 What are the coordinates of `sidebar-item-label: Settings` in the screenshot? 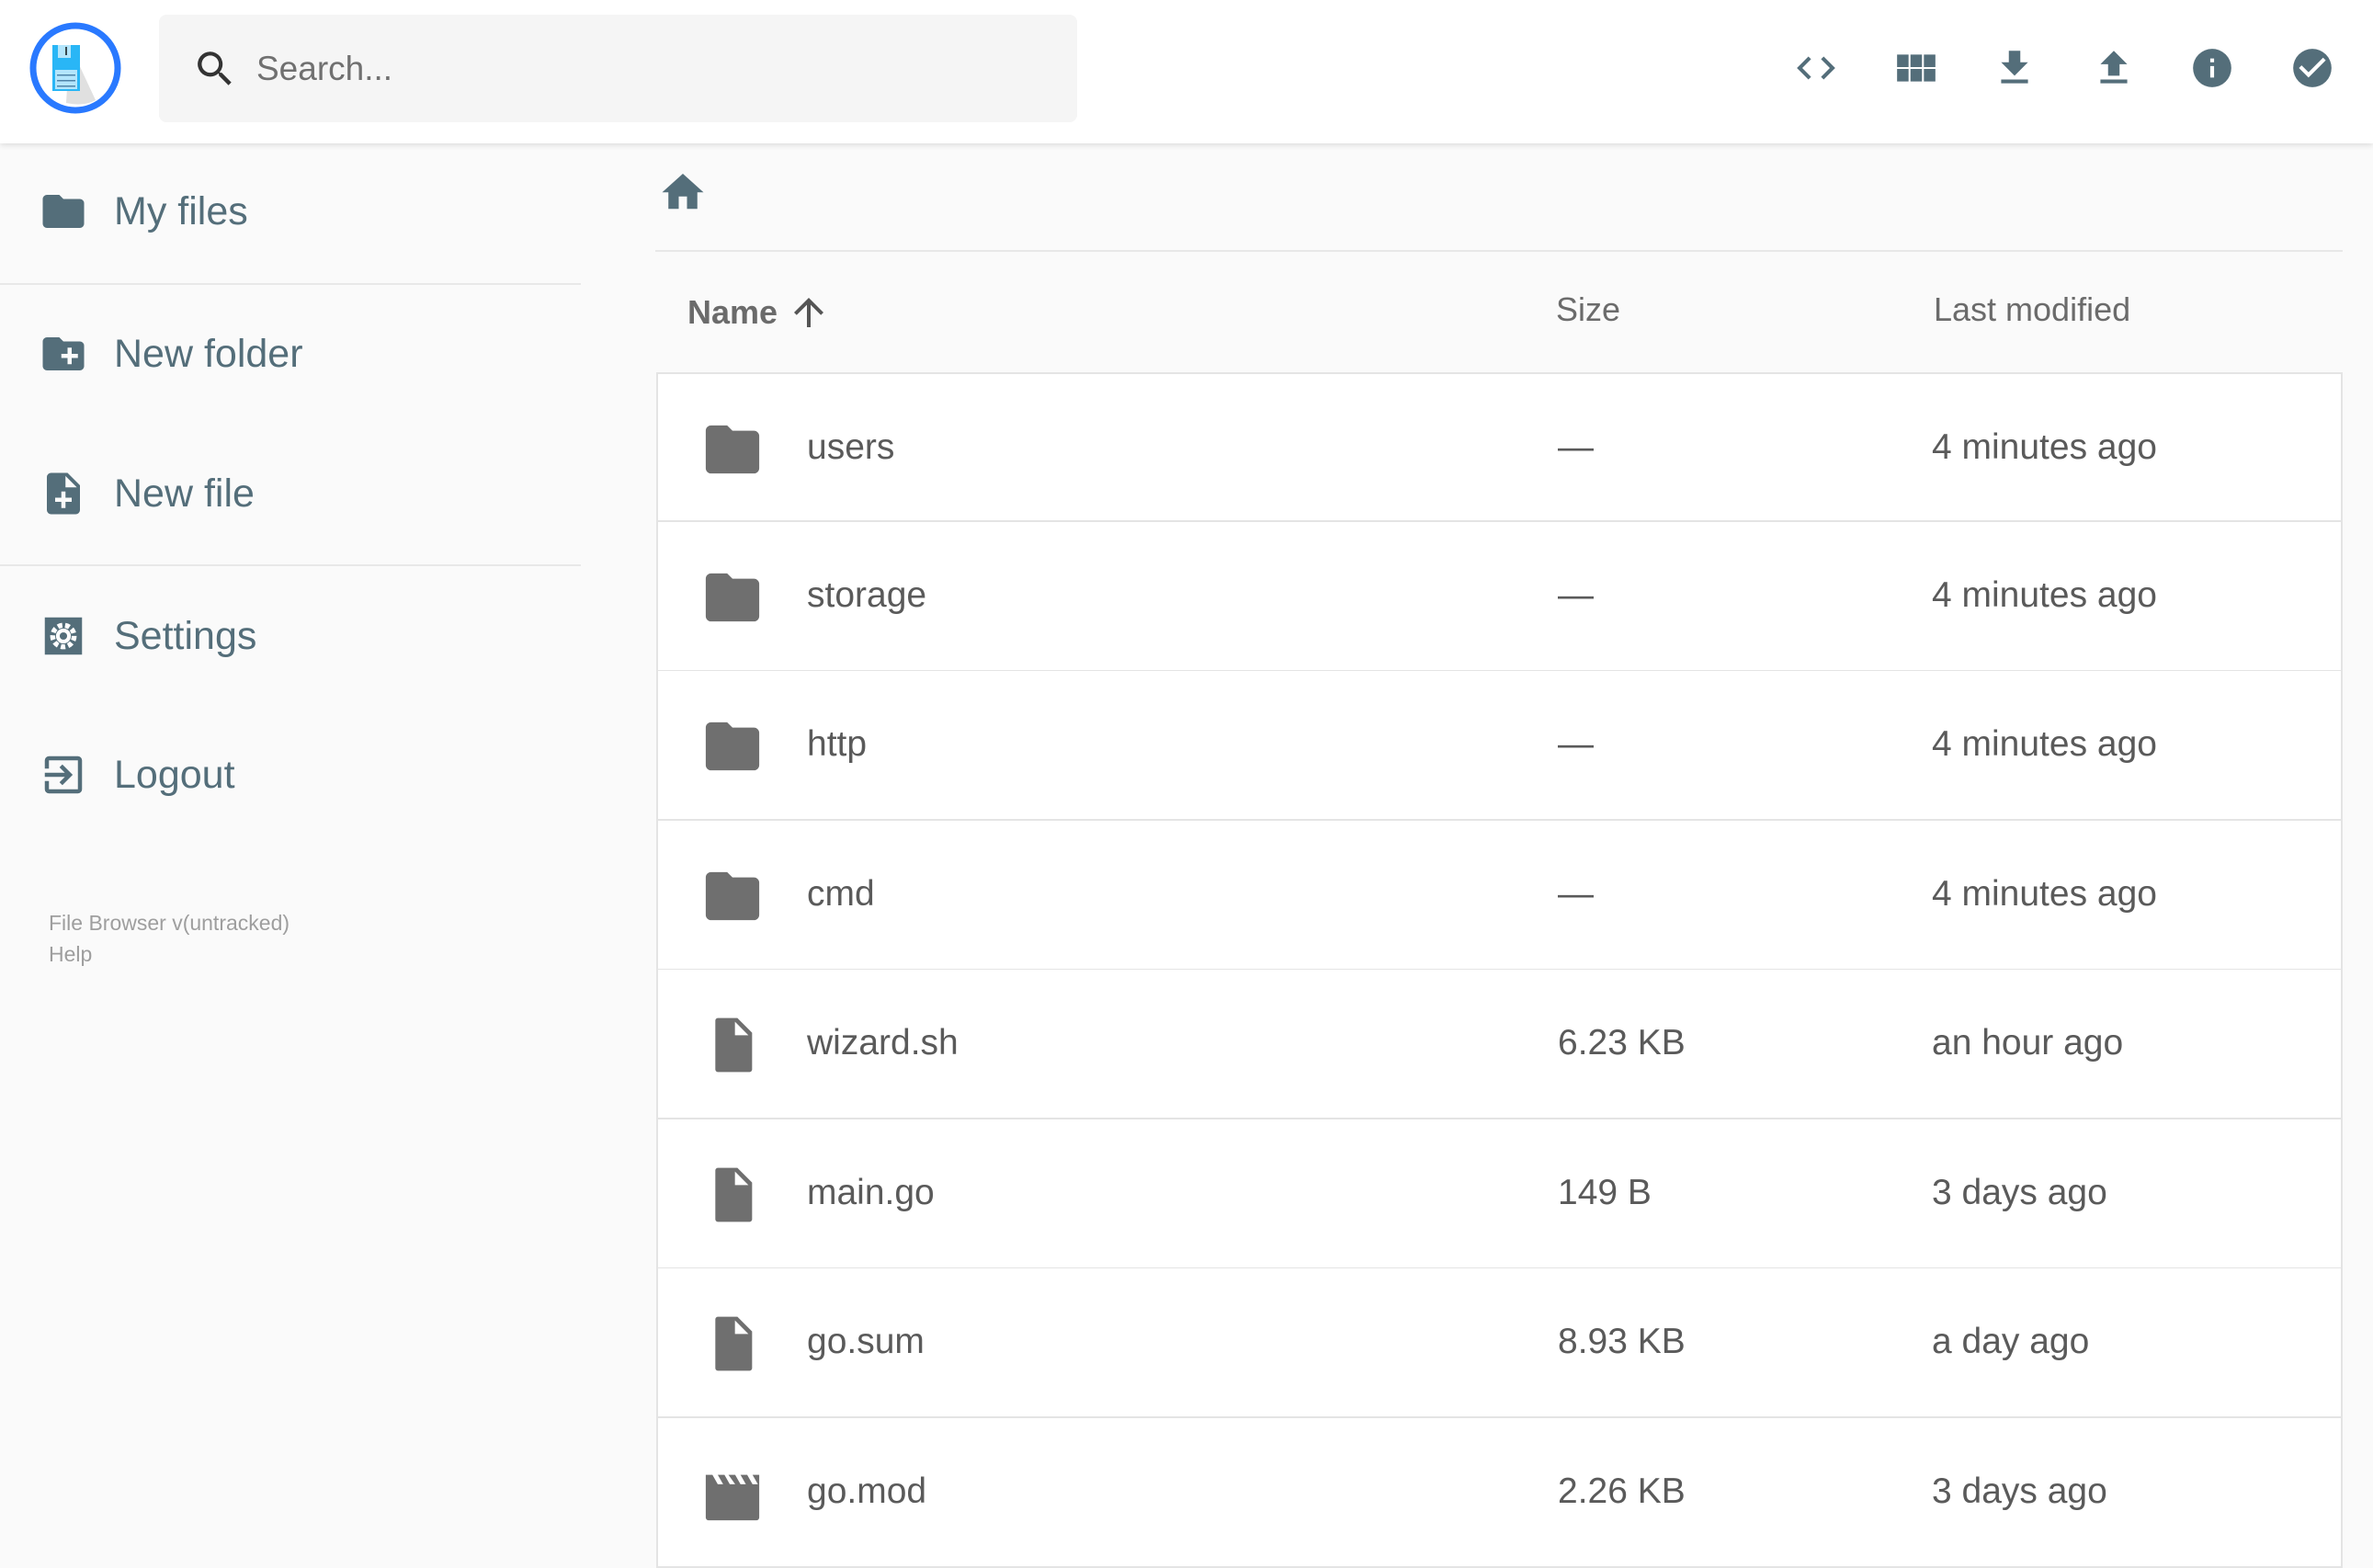 It's located at (186, 635).